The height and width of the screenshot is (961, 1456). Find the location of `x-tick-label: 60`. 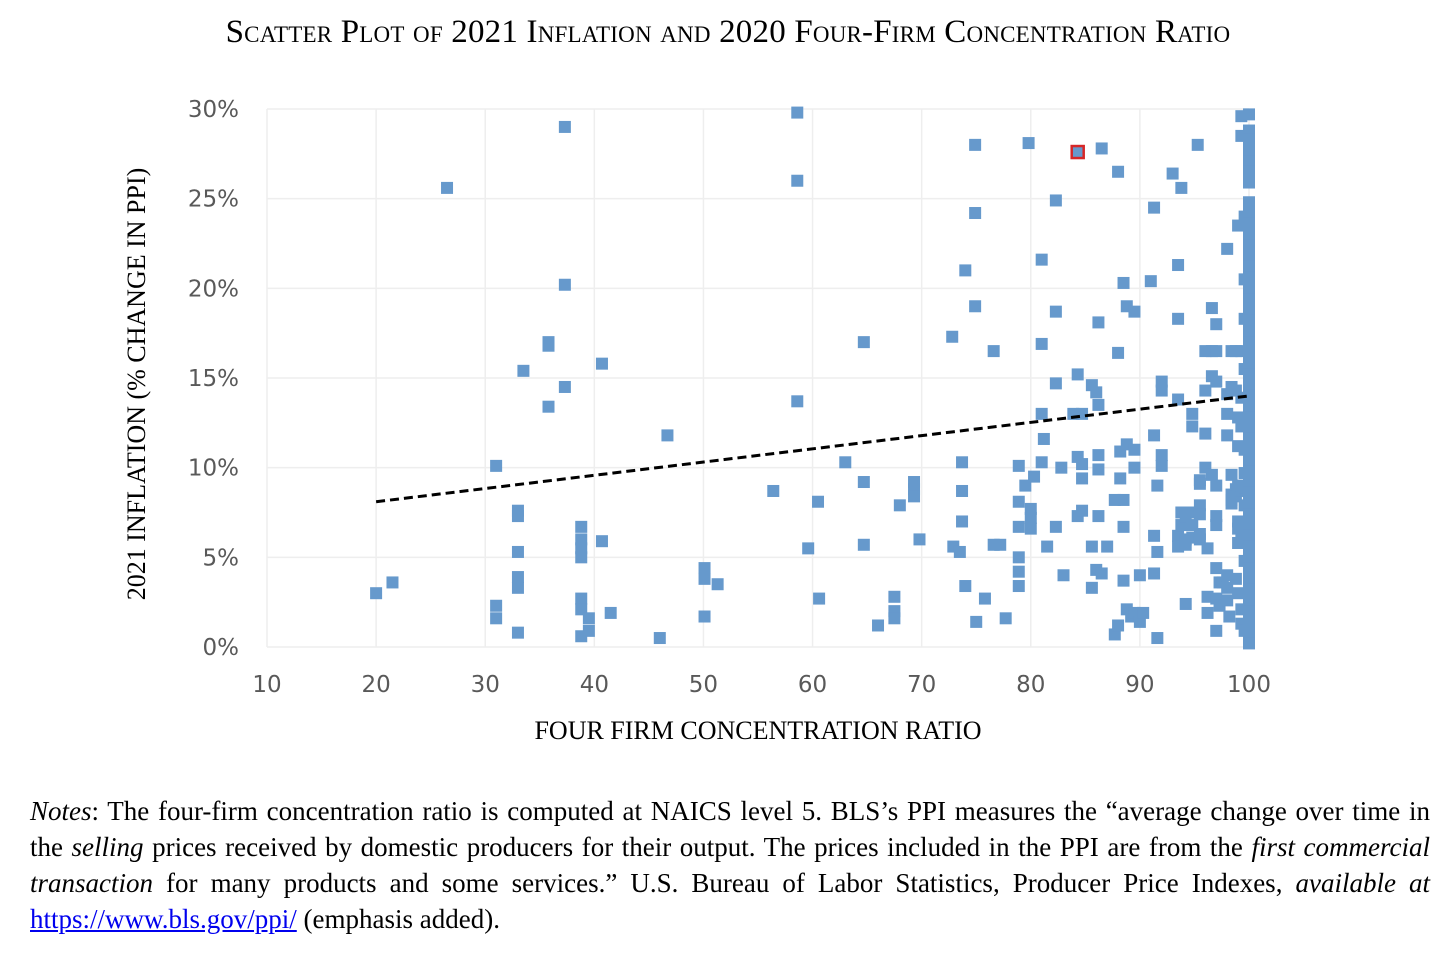

x-tick-label: 60 is located at coordinates (812, 685).